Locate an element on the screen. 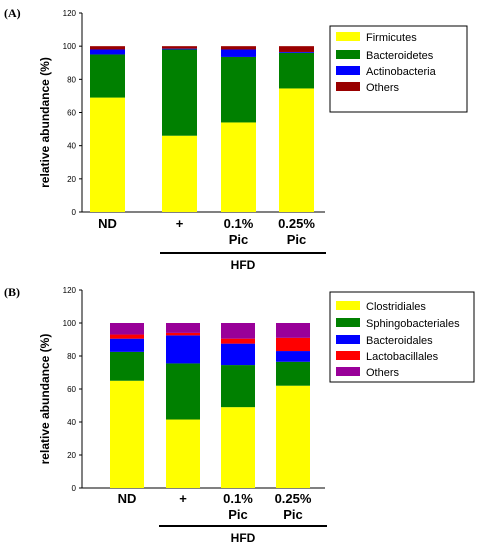  legend-entry: Bacteroidetes is located at coordinates (400, 56).